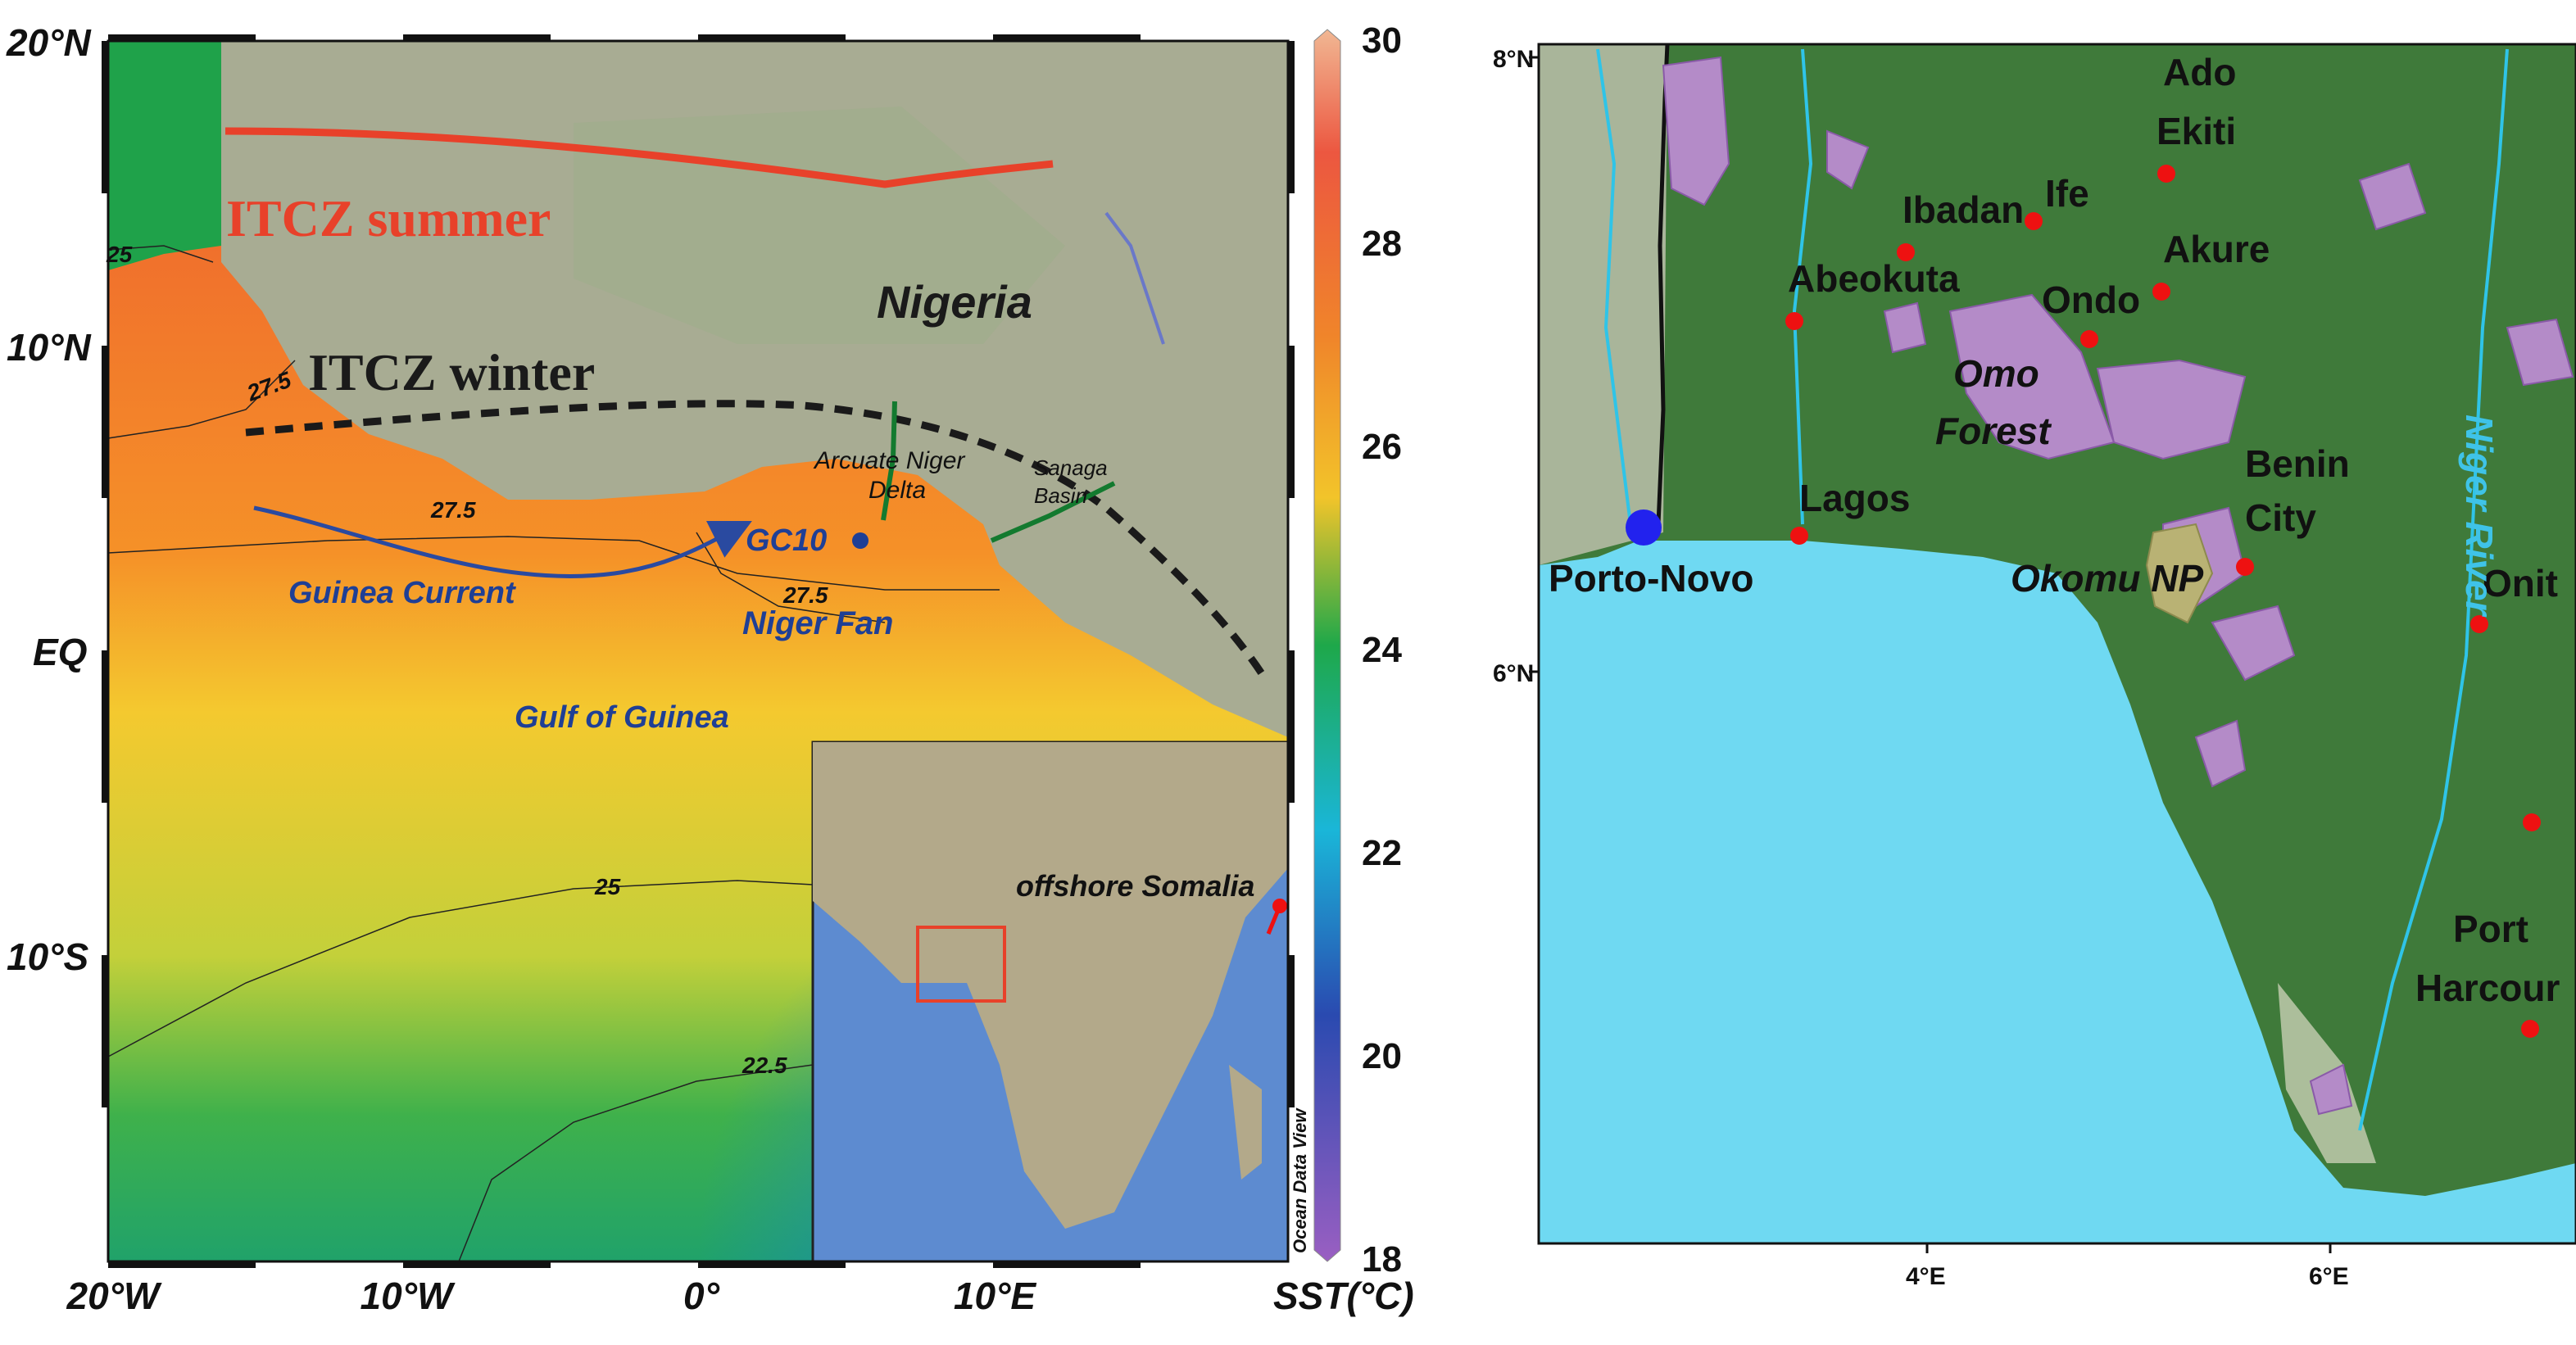  Describe the element at coordinates (1854, 498) in the screenshot. I see `city-label-lagos: Lagos` at that location.